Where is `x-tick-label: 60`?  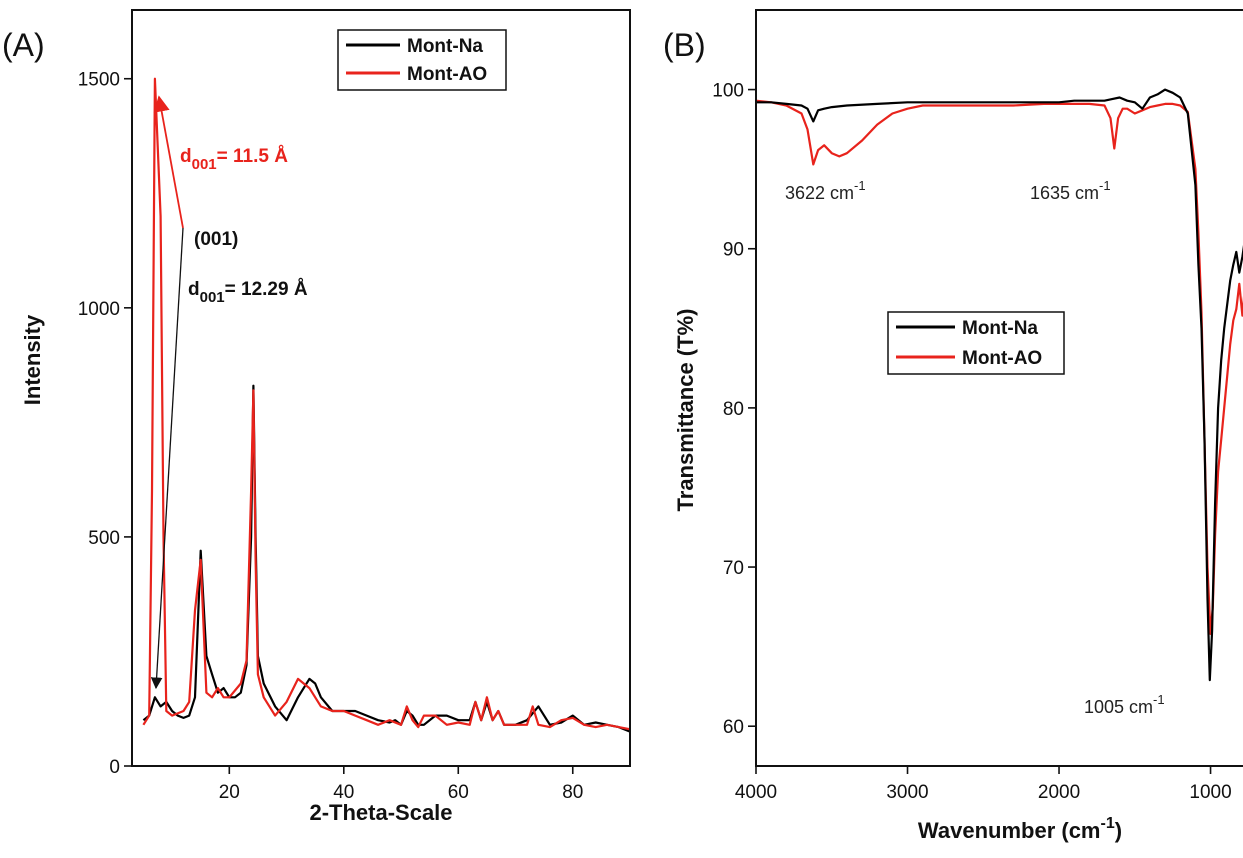 x-tick-label: 60 is located at coordinates (458, 792).